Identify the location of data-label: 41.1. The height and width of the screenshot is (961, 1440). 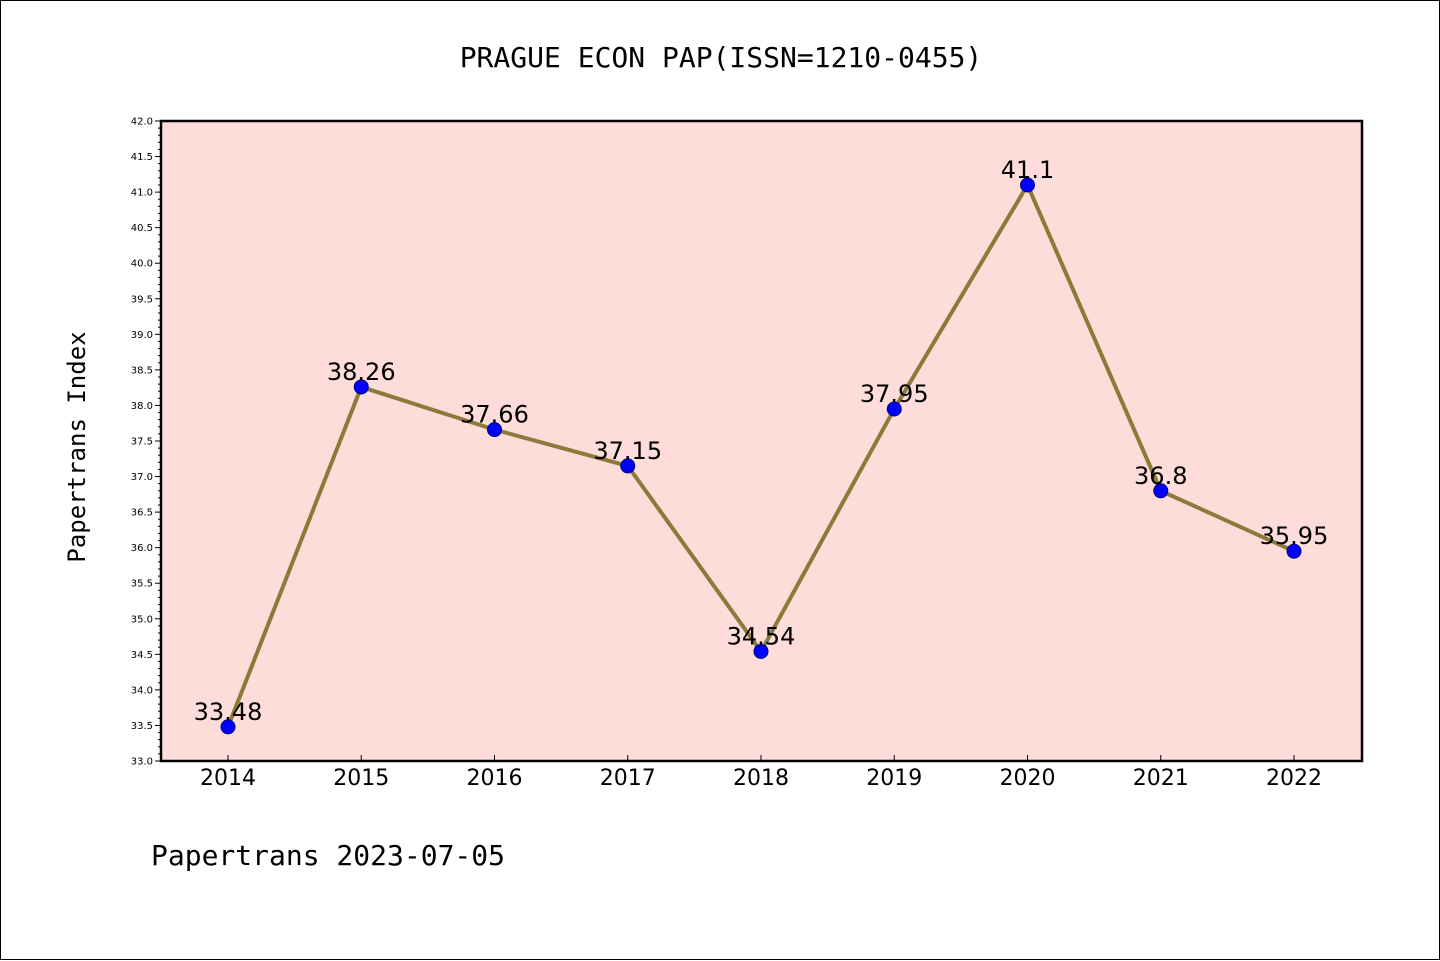
(1027, 170).